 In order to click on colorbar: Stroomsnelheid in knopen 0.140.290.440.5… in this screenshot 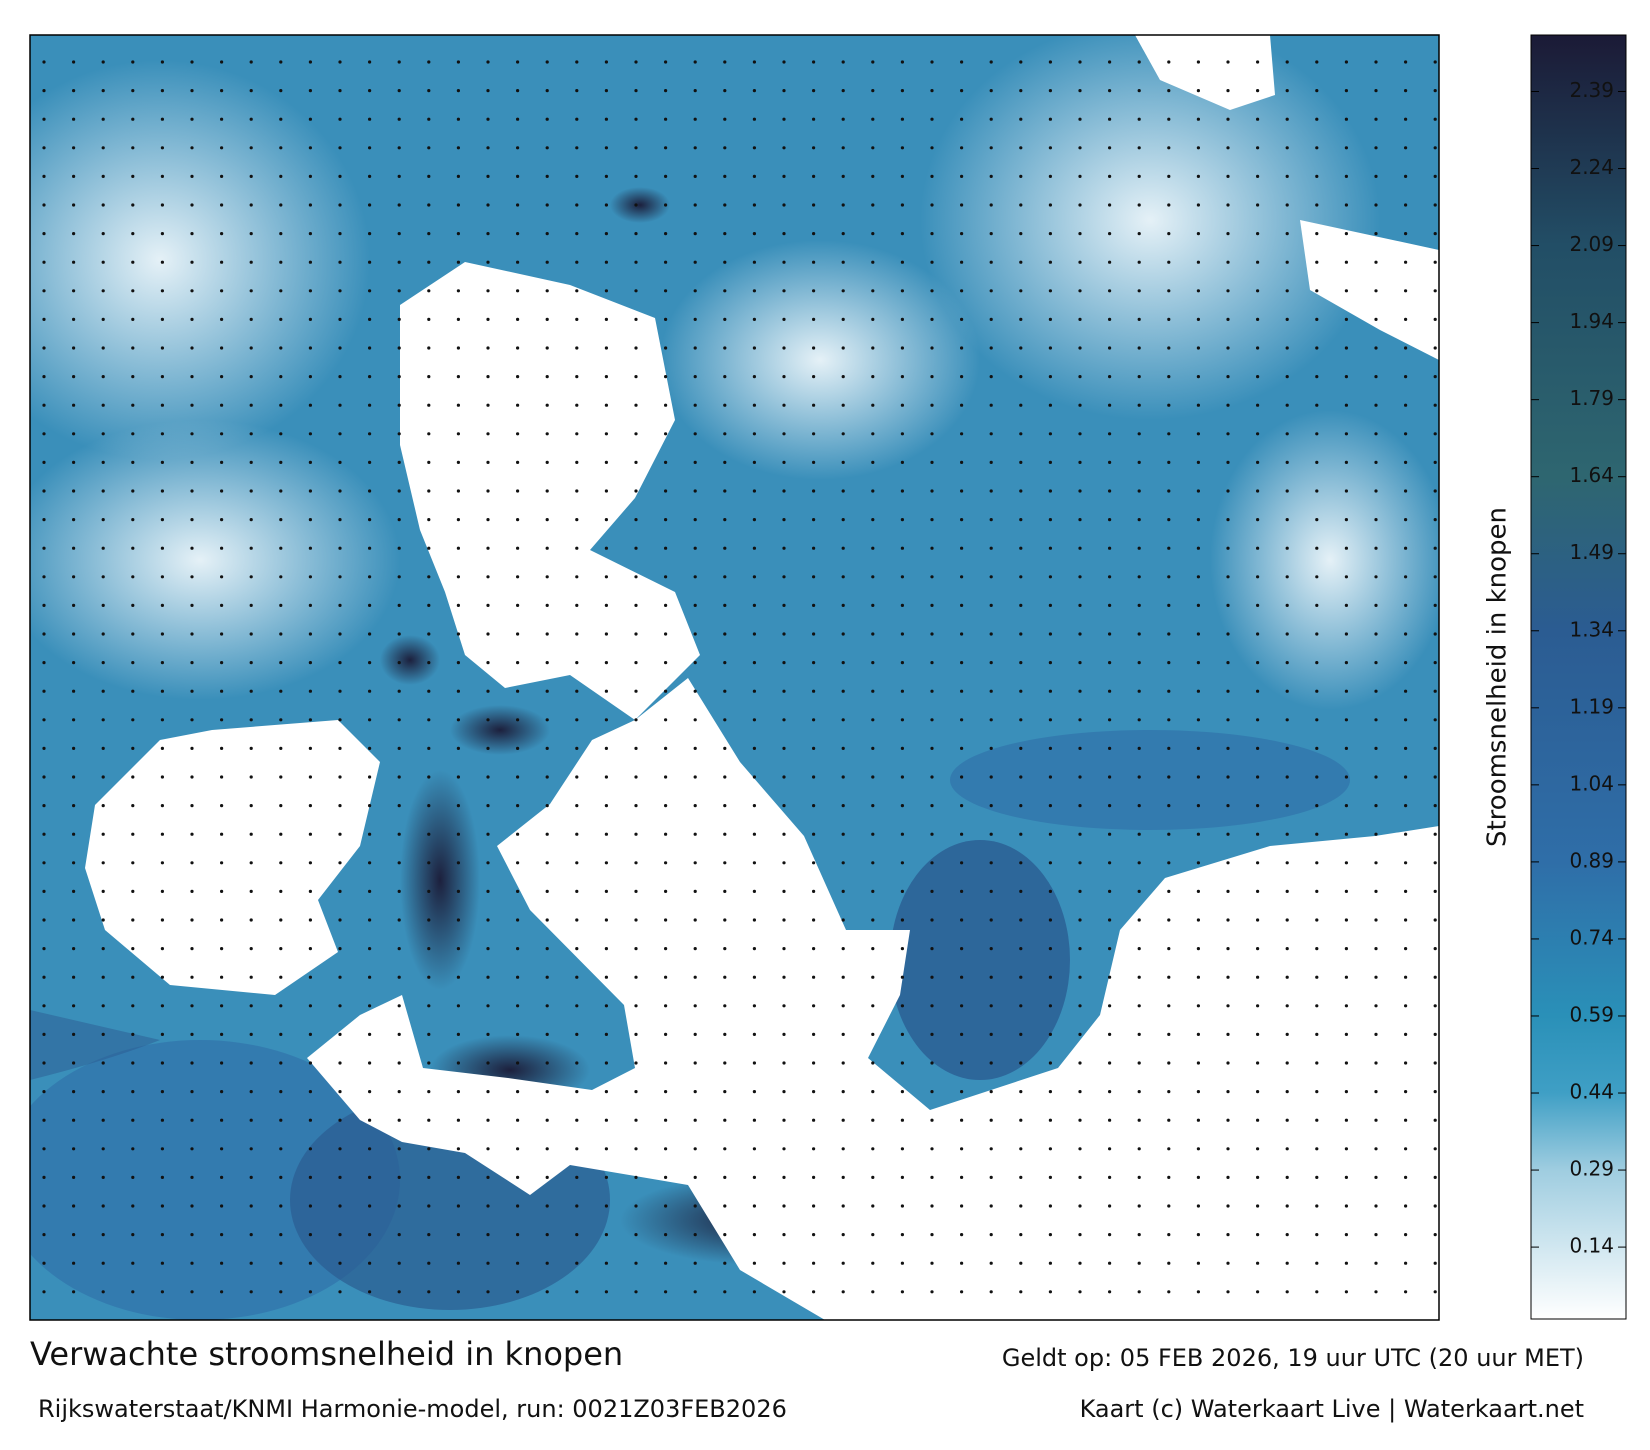, I will do `click(1555, 677)`.